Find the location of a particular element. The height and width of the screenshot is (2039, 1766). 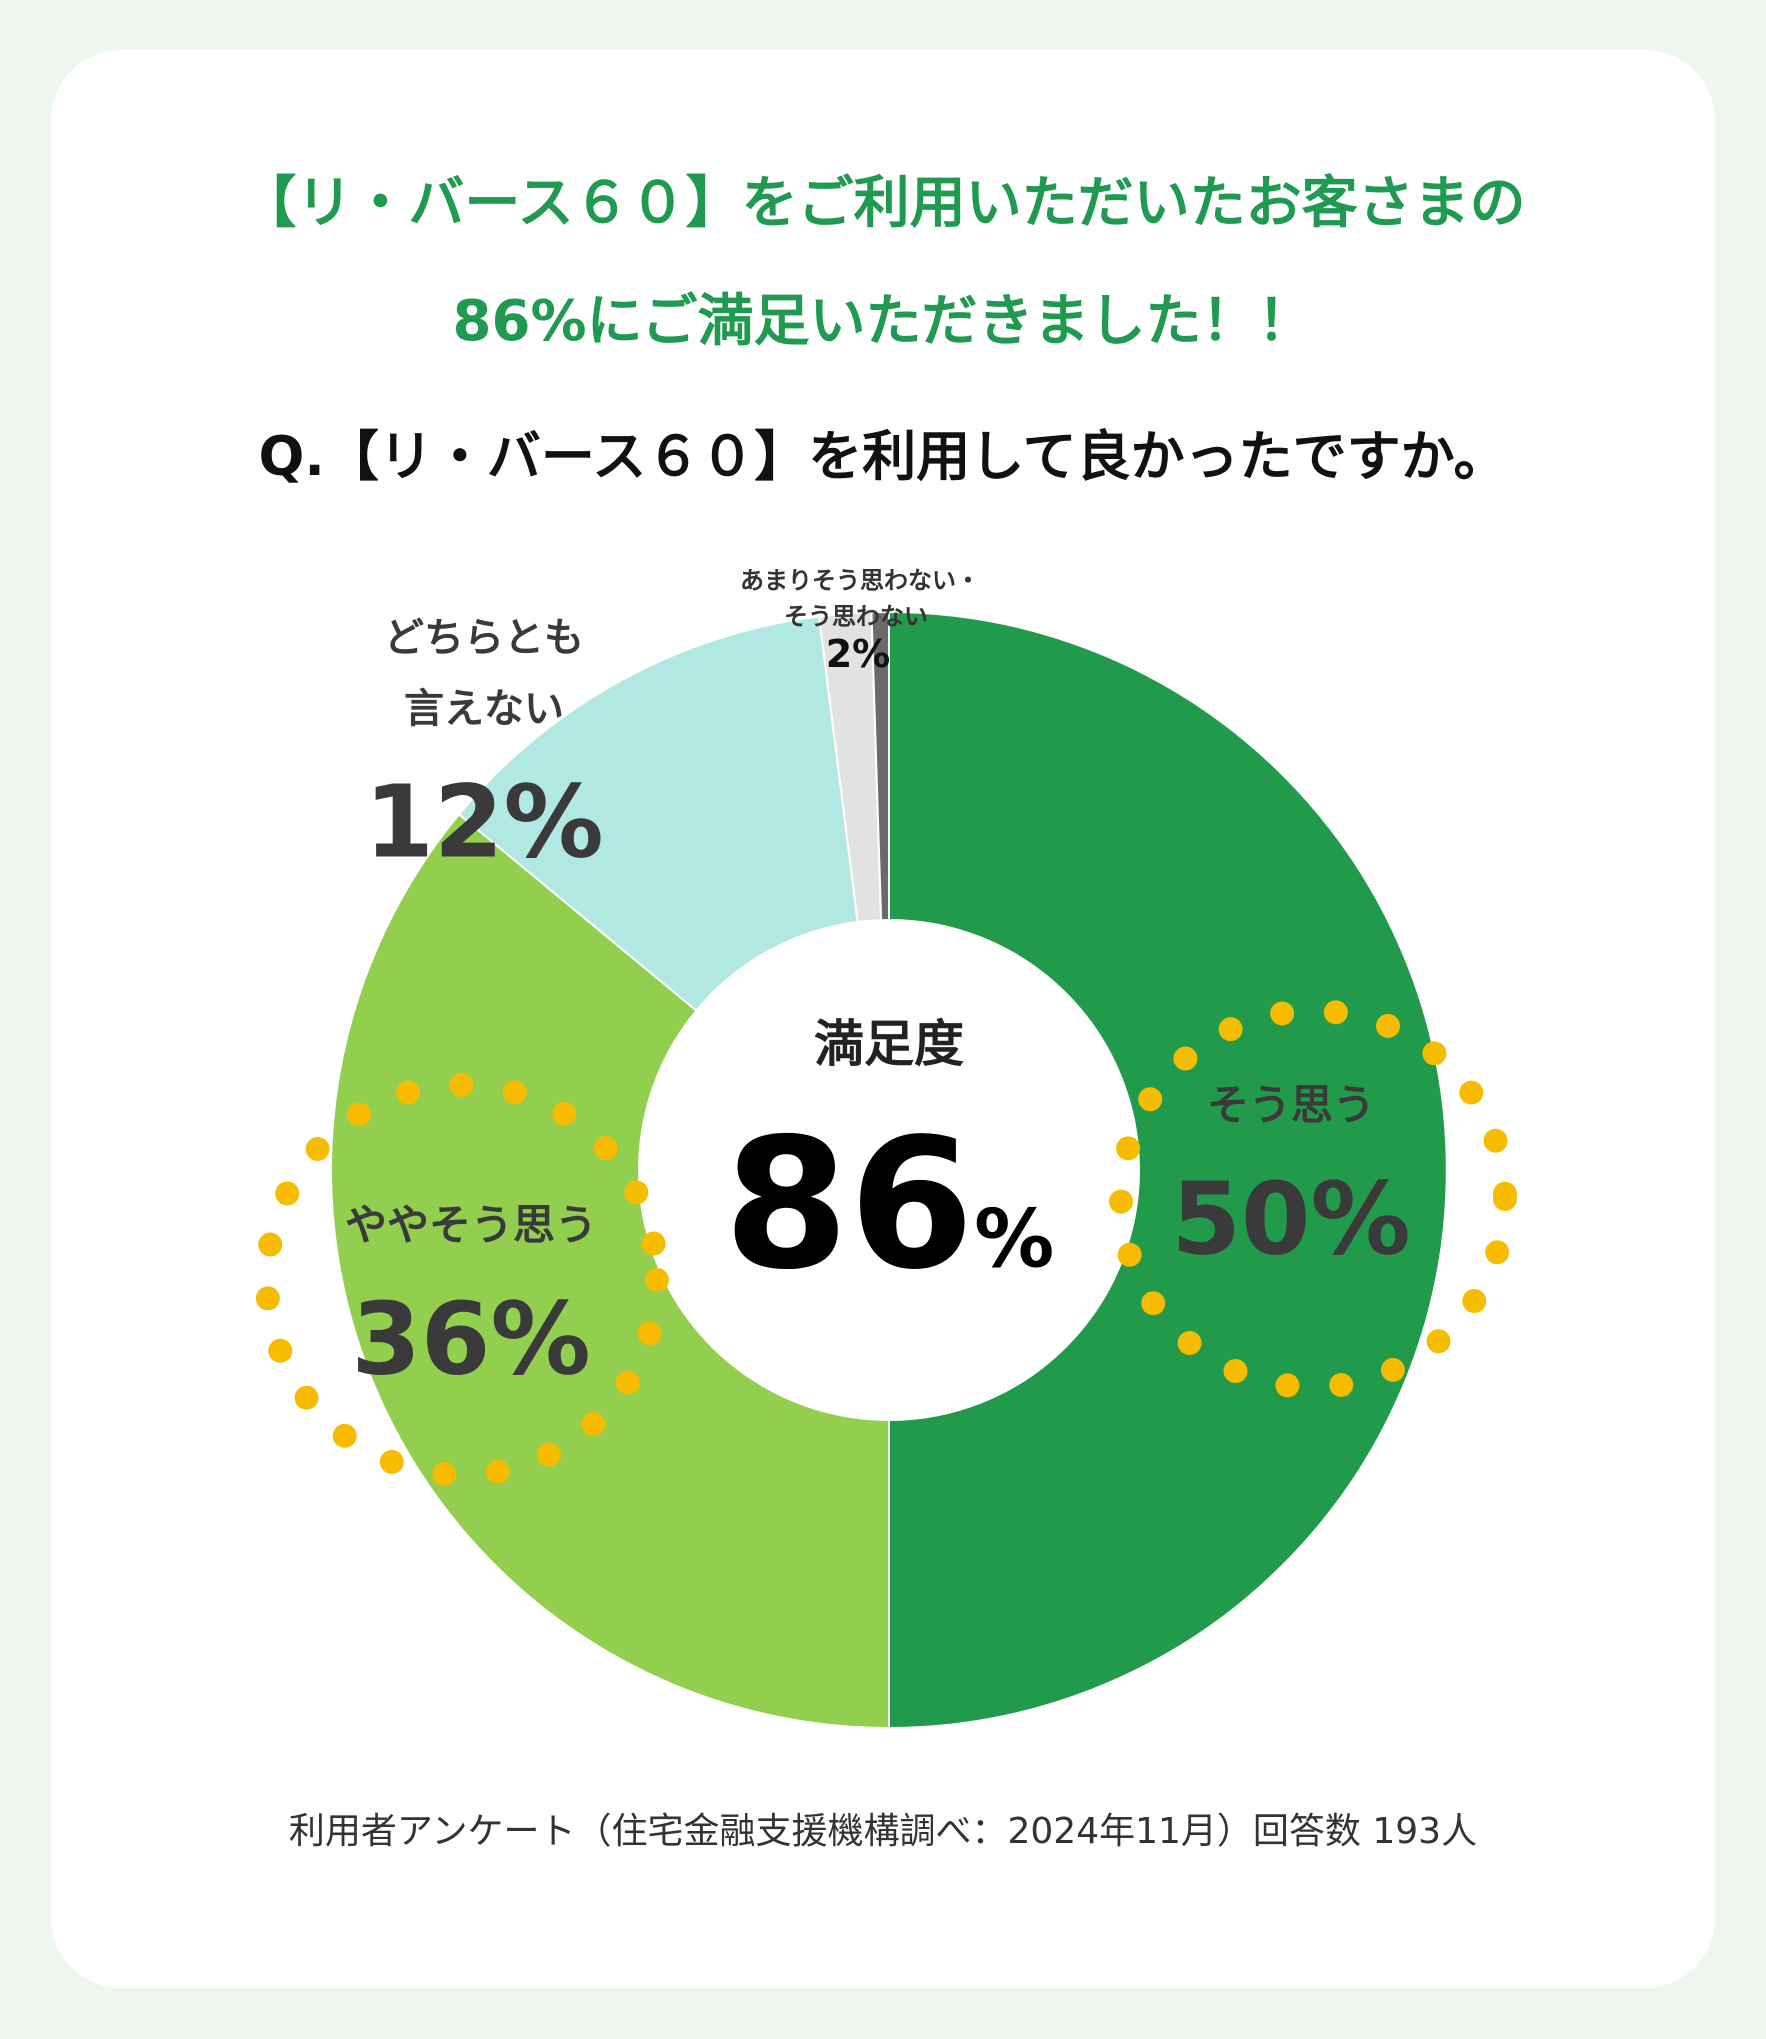

footer-note: 利用者アンケート（住宅金融支援機構調べ：2024年11月）回答数 193人 is located at coordinates (883, 1831).